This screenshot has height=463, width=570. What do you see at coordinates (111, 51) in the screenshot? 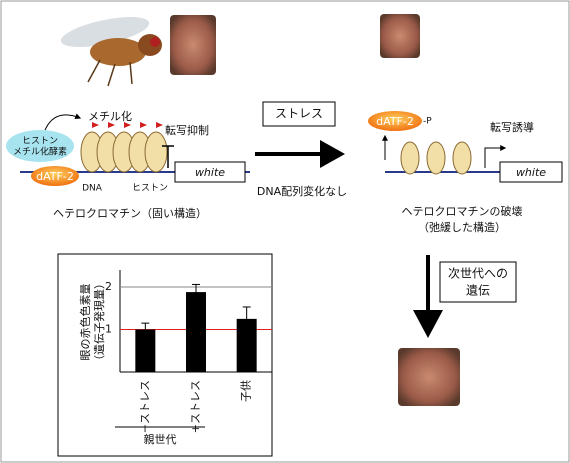
I see `fly` at bounding box center [111, 51].